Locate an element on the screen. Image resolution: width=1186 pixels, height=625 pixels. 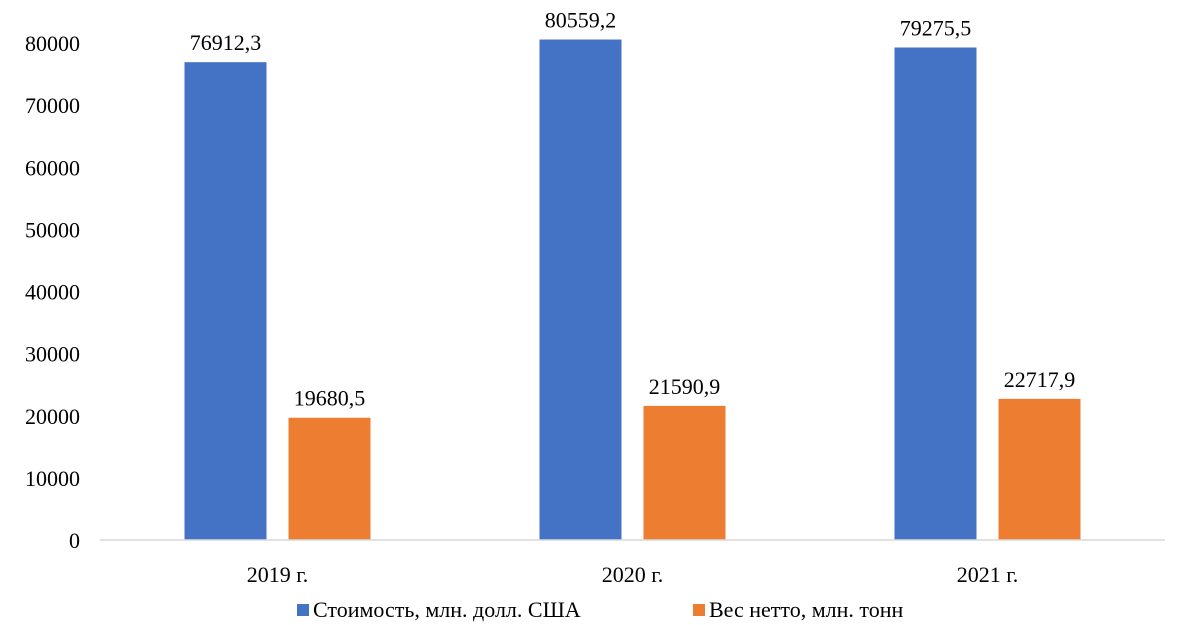
x-tick-label: 2021 г. is located at coordinates (988, 574).